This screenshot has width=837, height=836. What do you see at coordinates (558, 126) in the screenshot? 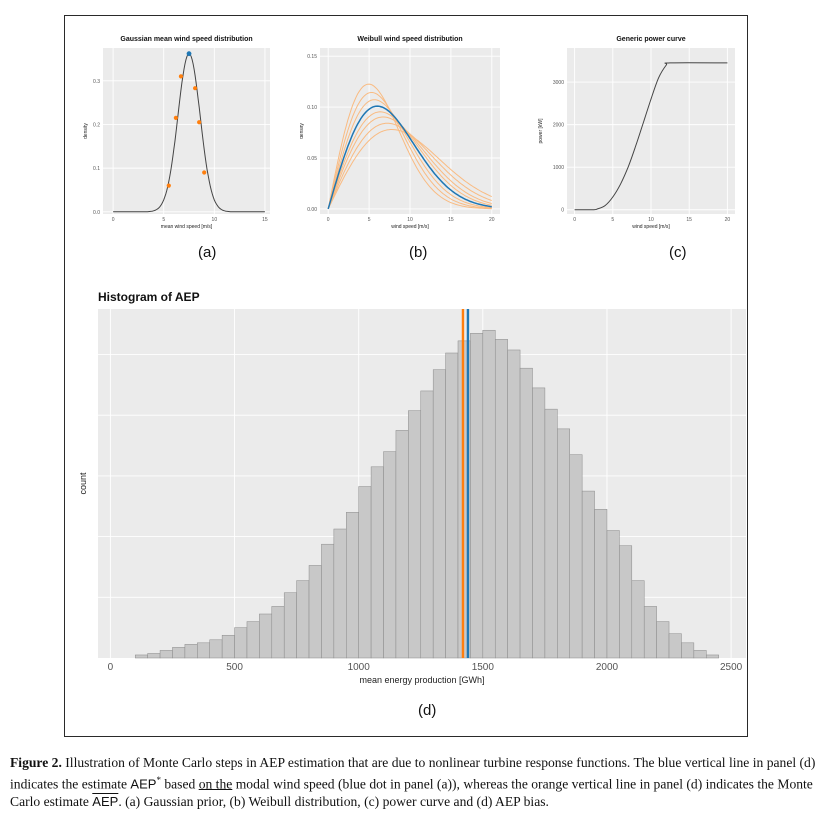
I see `y-tick-label: 2000` at bounding box center [558, 126].